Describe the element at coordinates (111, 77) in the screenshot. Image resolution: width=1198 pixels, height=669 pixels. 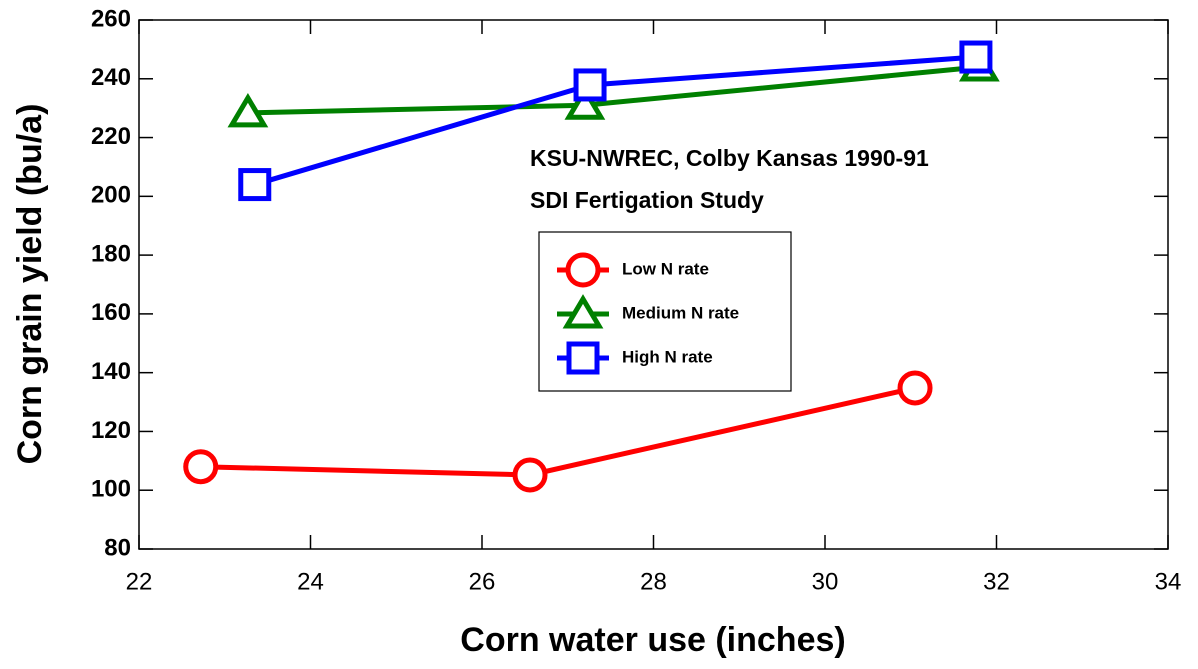
I see `y-tick-label: 240` at that location.